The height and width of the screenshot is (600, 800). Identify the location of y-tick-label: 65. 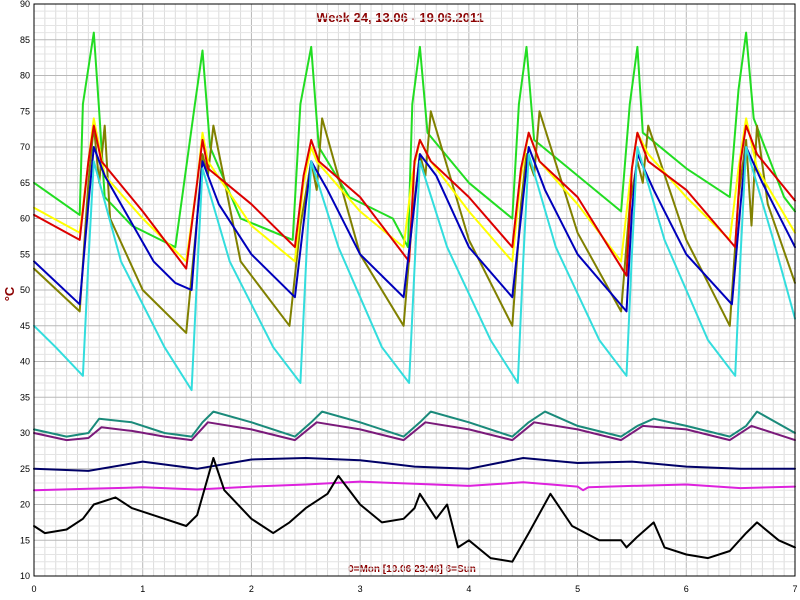
(25, 183).